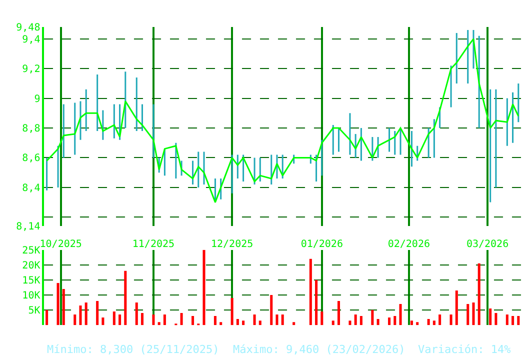  What do you see at coordinates (31, 158) in the screenshot?
I see `y-tick-label: 8,6` at bounding box center [31, 158].